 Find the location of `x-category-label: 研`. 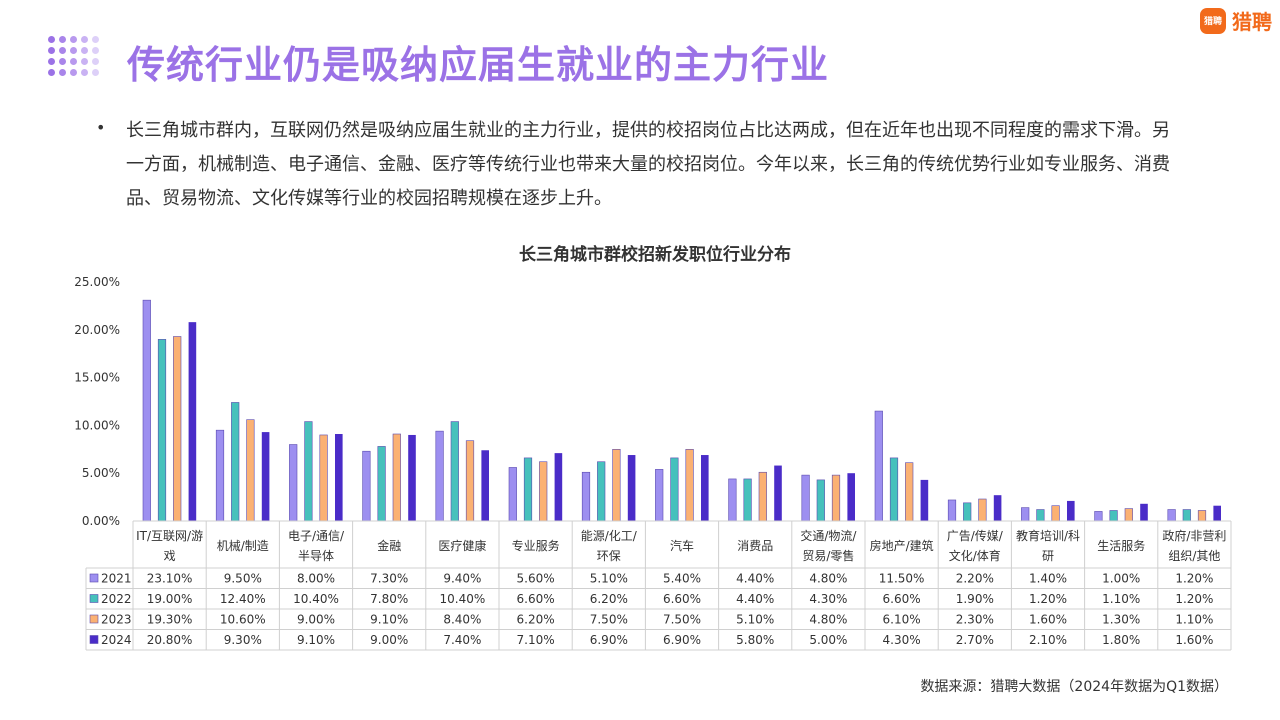

x-category-label: 研 is located at coordinates (1048, 556).